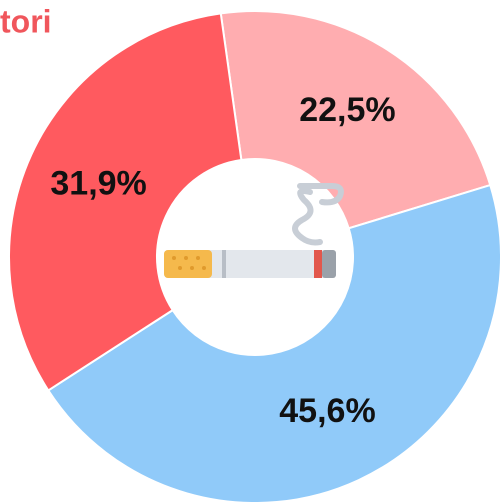 The width and height of the screenshot is (501, 502). I want to click on slice-label: 22,5%, so click(347, 110).